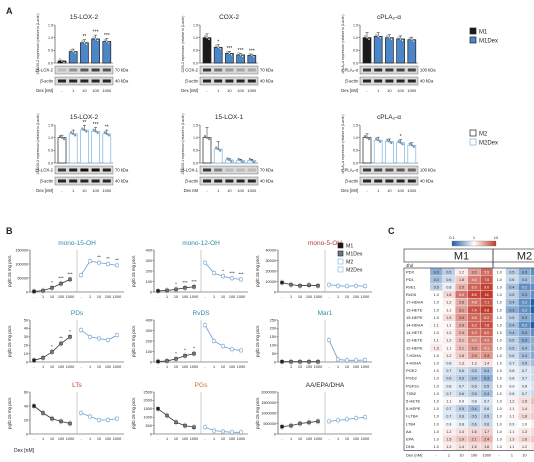  I want to click on y-tick-label: 400, so click(149, 250).